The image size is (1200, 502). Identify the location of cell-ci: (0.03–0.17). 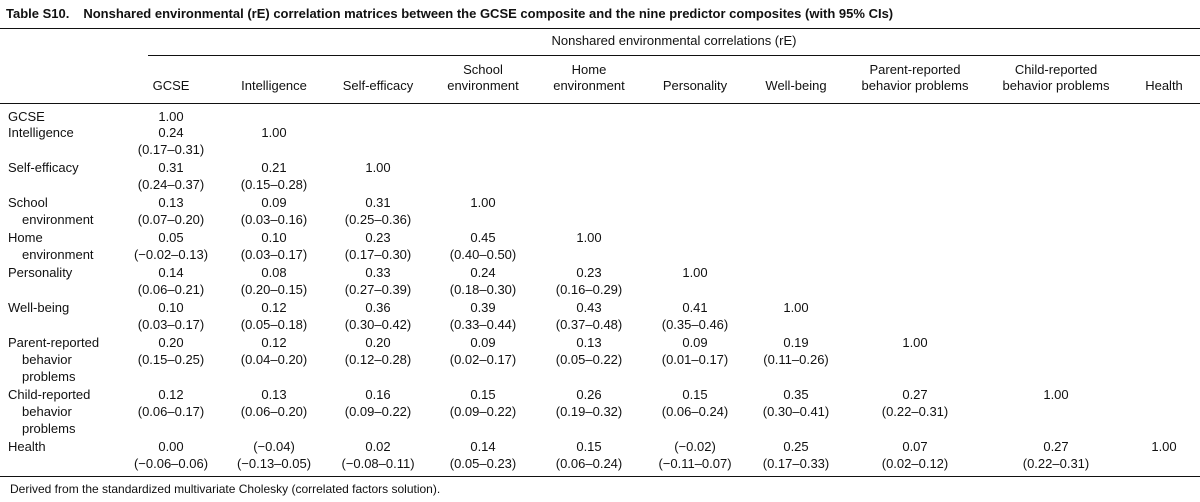
(274, 254).